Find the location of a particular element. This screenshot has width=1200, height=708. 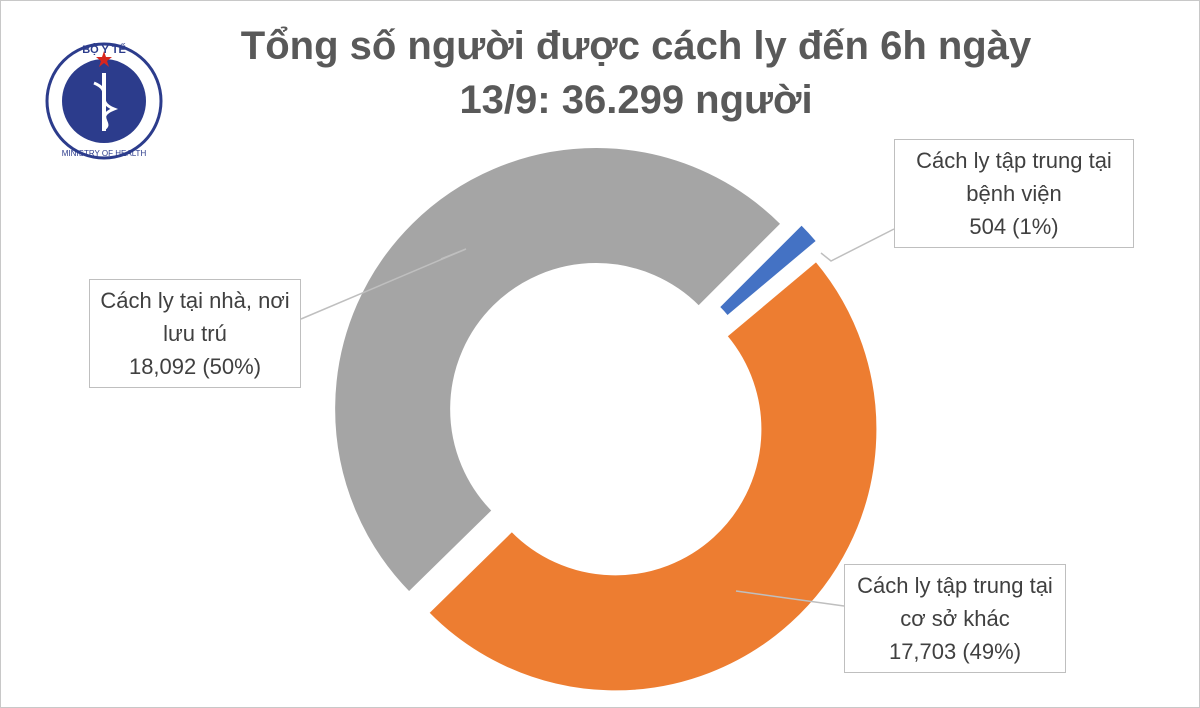

category-label: Cách ly tập trung tại cơ sở khác is located at coordinates (955, 602).